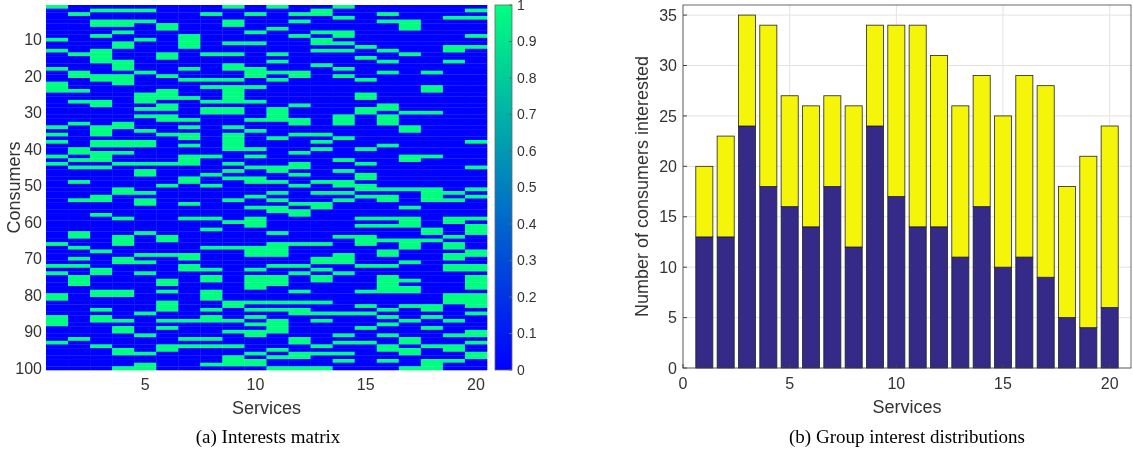 This screenshot has width=1133, height=461. What do you see at coordinates (673, 368) in the screenshot?
I see `y-tick-label: 0` at bounding box center [673, 368].